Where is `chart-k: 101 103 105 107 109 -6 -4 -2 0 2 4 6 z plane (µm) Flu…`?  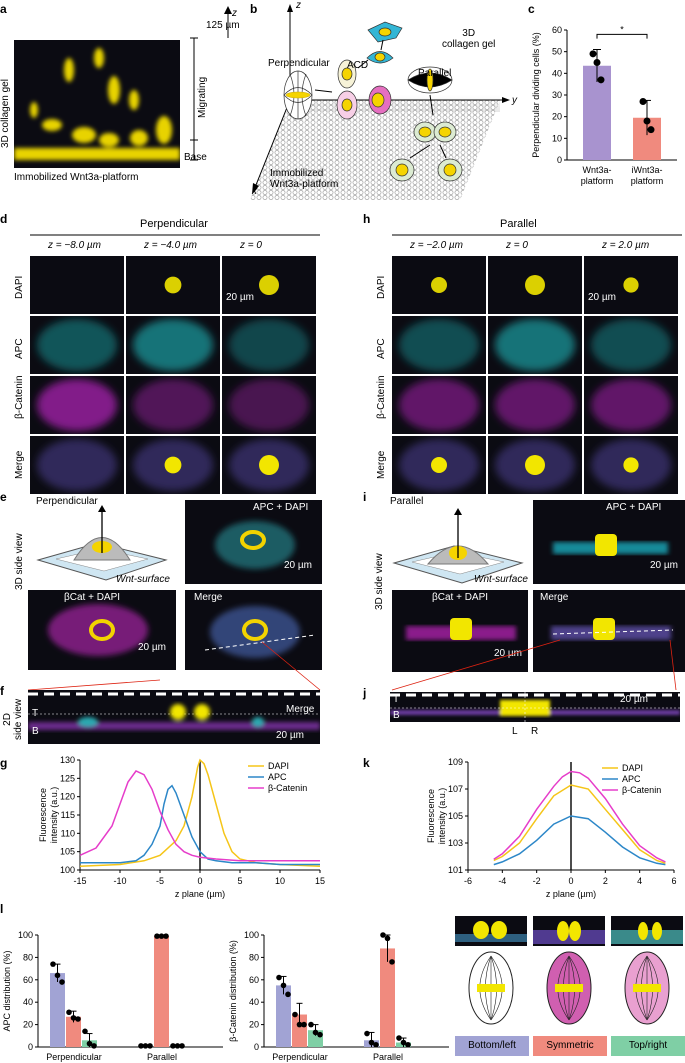 chart-k: 101 103 105 107 109 -6 -4 -2 0 2 4 6 z plane (µm) Flu… is located at coordinates (551, 828).